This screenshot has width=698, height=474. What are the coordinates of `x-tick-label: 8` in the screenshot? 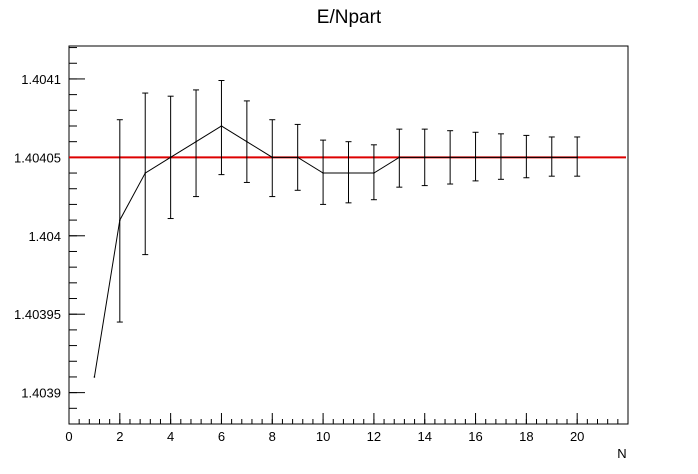 It's located at (272, 436).